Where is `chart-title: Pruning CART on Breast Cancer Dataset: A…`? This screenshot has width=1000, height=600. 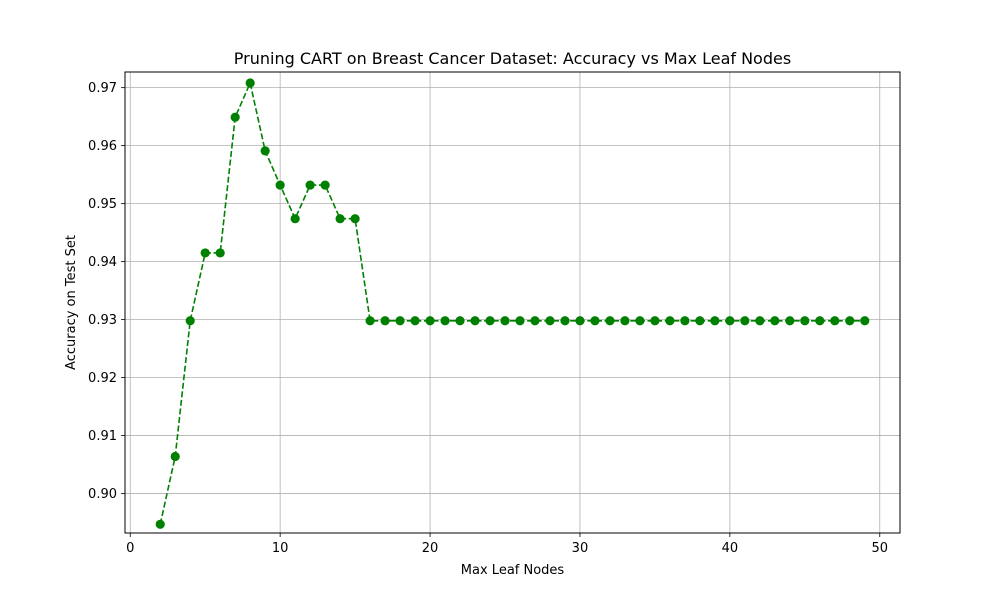
chart-title: Pruning CART on Breast Cancer Dataset: A… is located at coordinates (512, 58).